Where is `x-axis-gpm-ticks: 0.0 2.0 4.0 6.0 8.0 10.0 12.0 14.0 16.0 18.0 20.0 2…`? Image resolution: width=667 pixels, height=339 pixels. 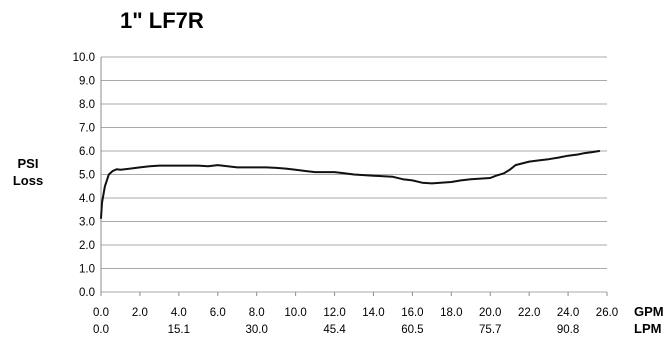
x-axis-gpm-ticks: 0.0 2.0 4.0 6.0 8.0 10.0 12.0 14.0 16.0 18.0 20.0 2… is located at coordinates (355, 313).